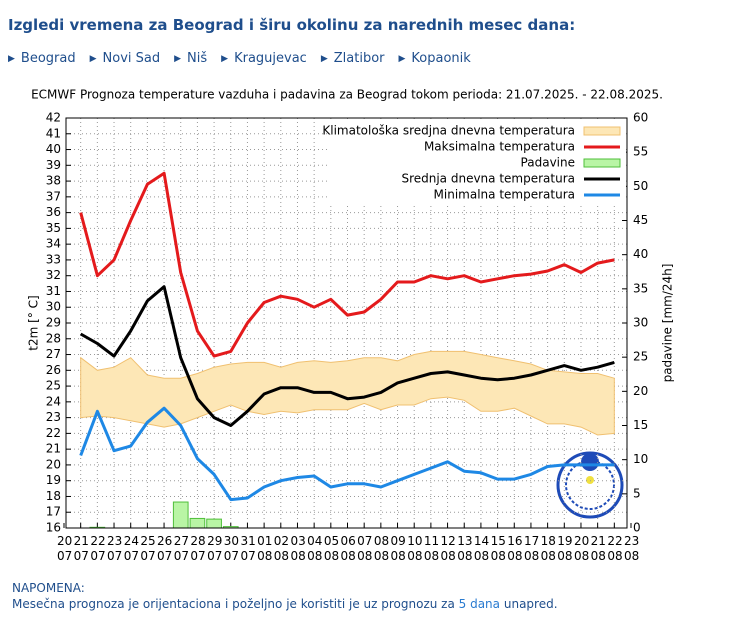  What do you see at coordinates (53, 386) in the screenshot?
I see `y-tick-label: 25` at bounding box center [53, 386].